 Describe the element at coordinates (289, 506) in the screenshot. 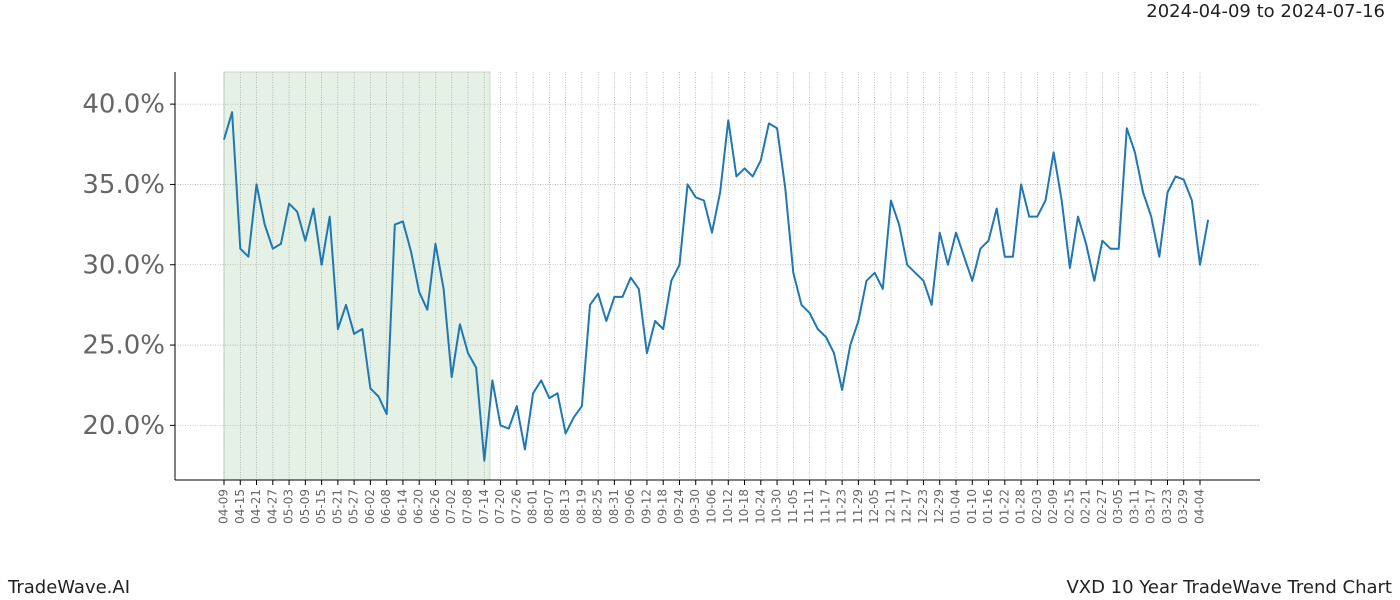

I see `x-tick-label: 05-03` at that location.